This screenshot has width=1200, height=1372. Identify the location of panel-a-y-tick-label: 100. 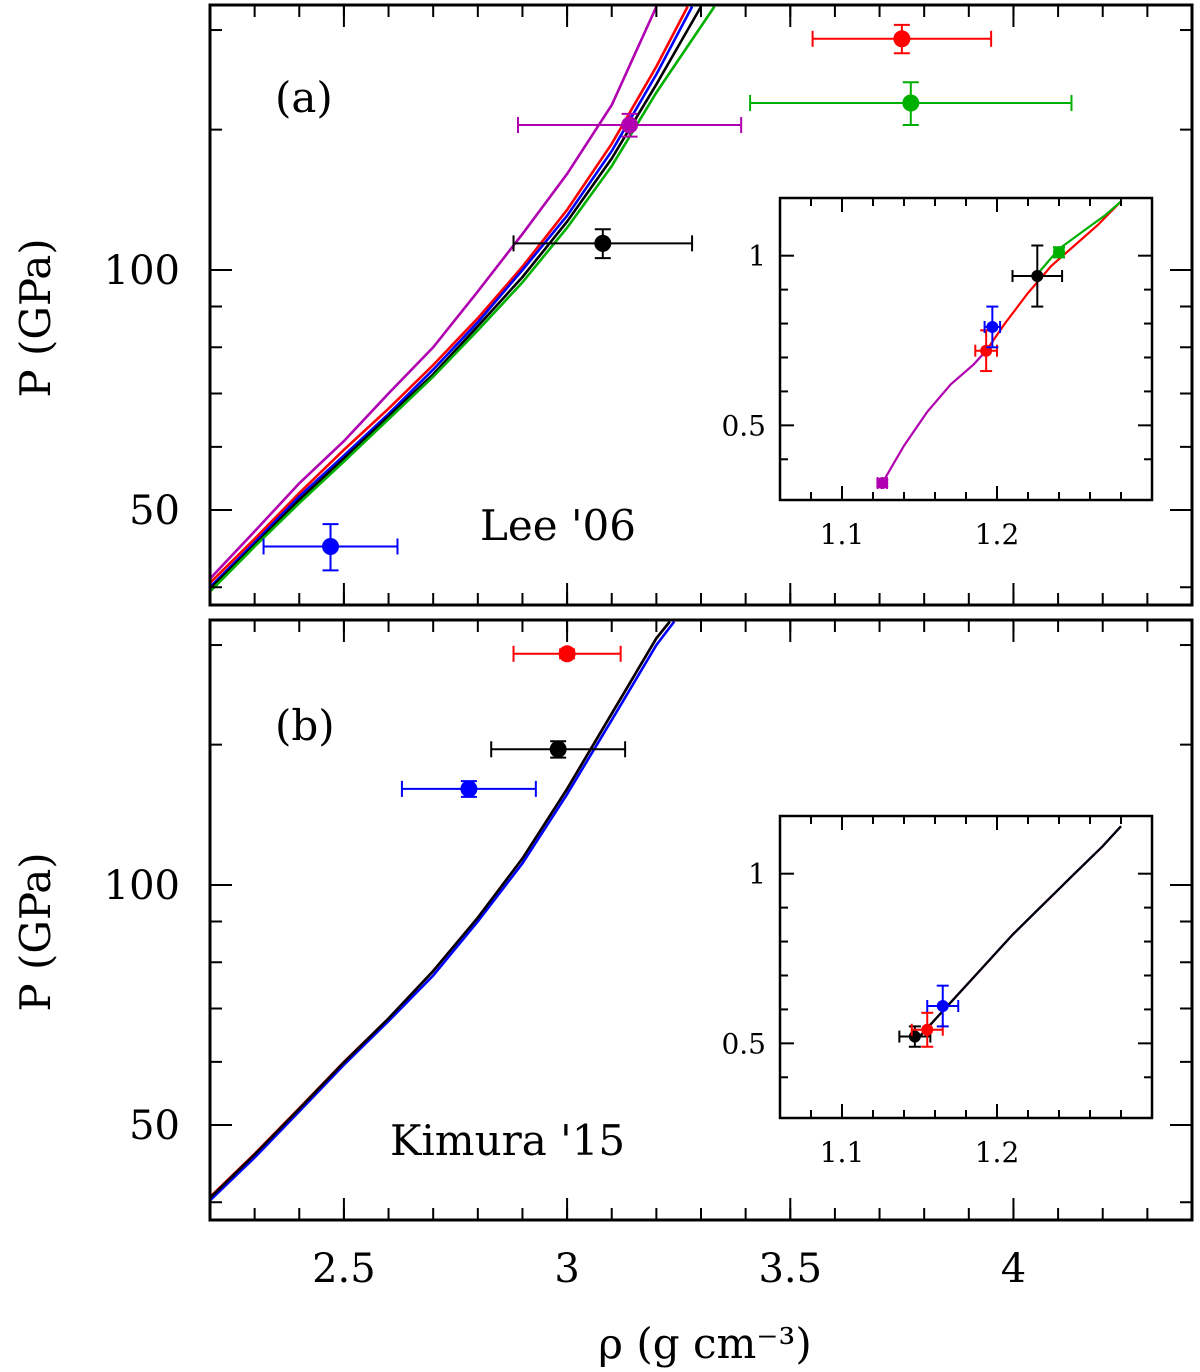
(142, 271).